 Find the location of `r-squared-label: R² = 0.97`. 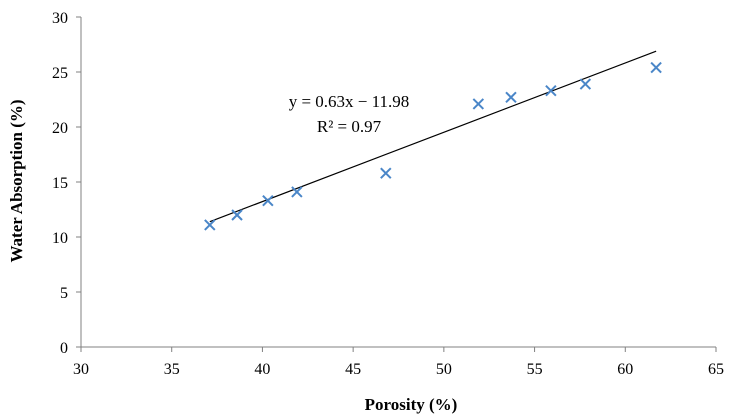

r-squared-label: R² = 0.97 is located at coordinates (349, 126).